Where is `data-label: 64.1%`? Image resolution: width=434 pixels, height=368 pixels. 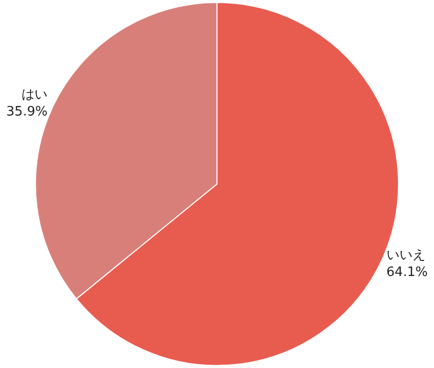 data-label: 64.1% is located at coordinates (407, 272).